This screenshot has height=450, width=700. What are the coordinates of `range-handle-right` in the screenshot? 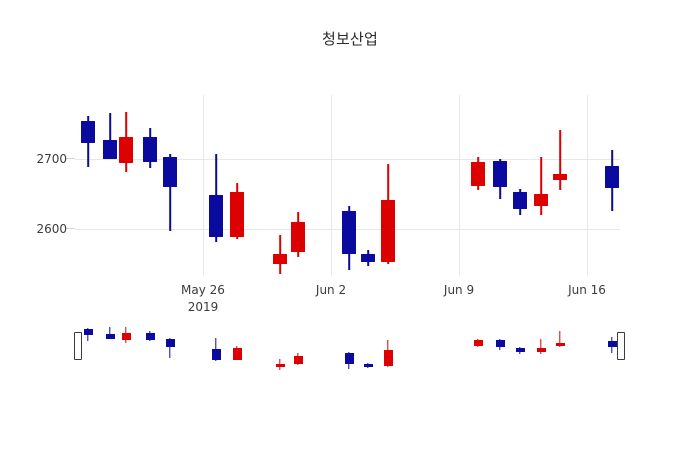 It's located at (621, 346).